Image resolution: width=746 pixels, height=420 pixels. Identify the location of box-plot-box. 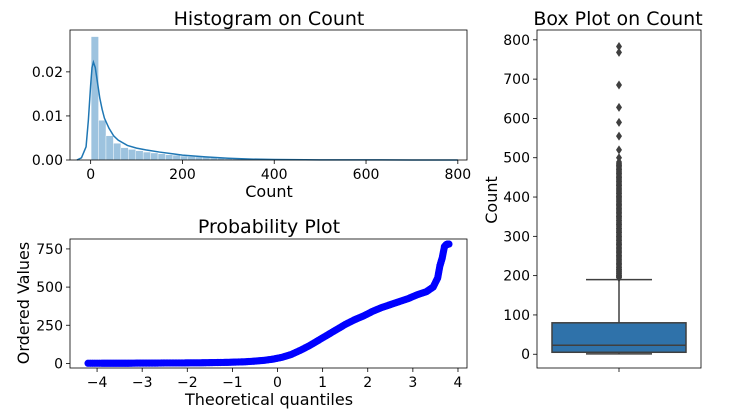
(619, 338).